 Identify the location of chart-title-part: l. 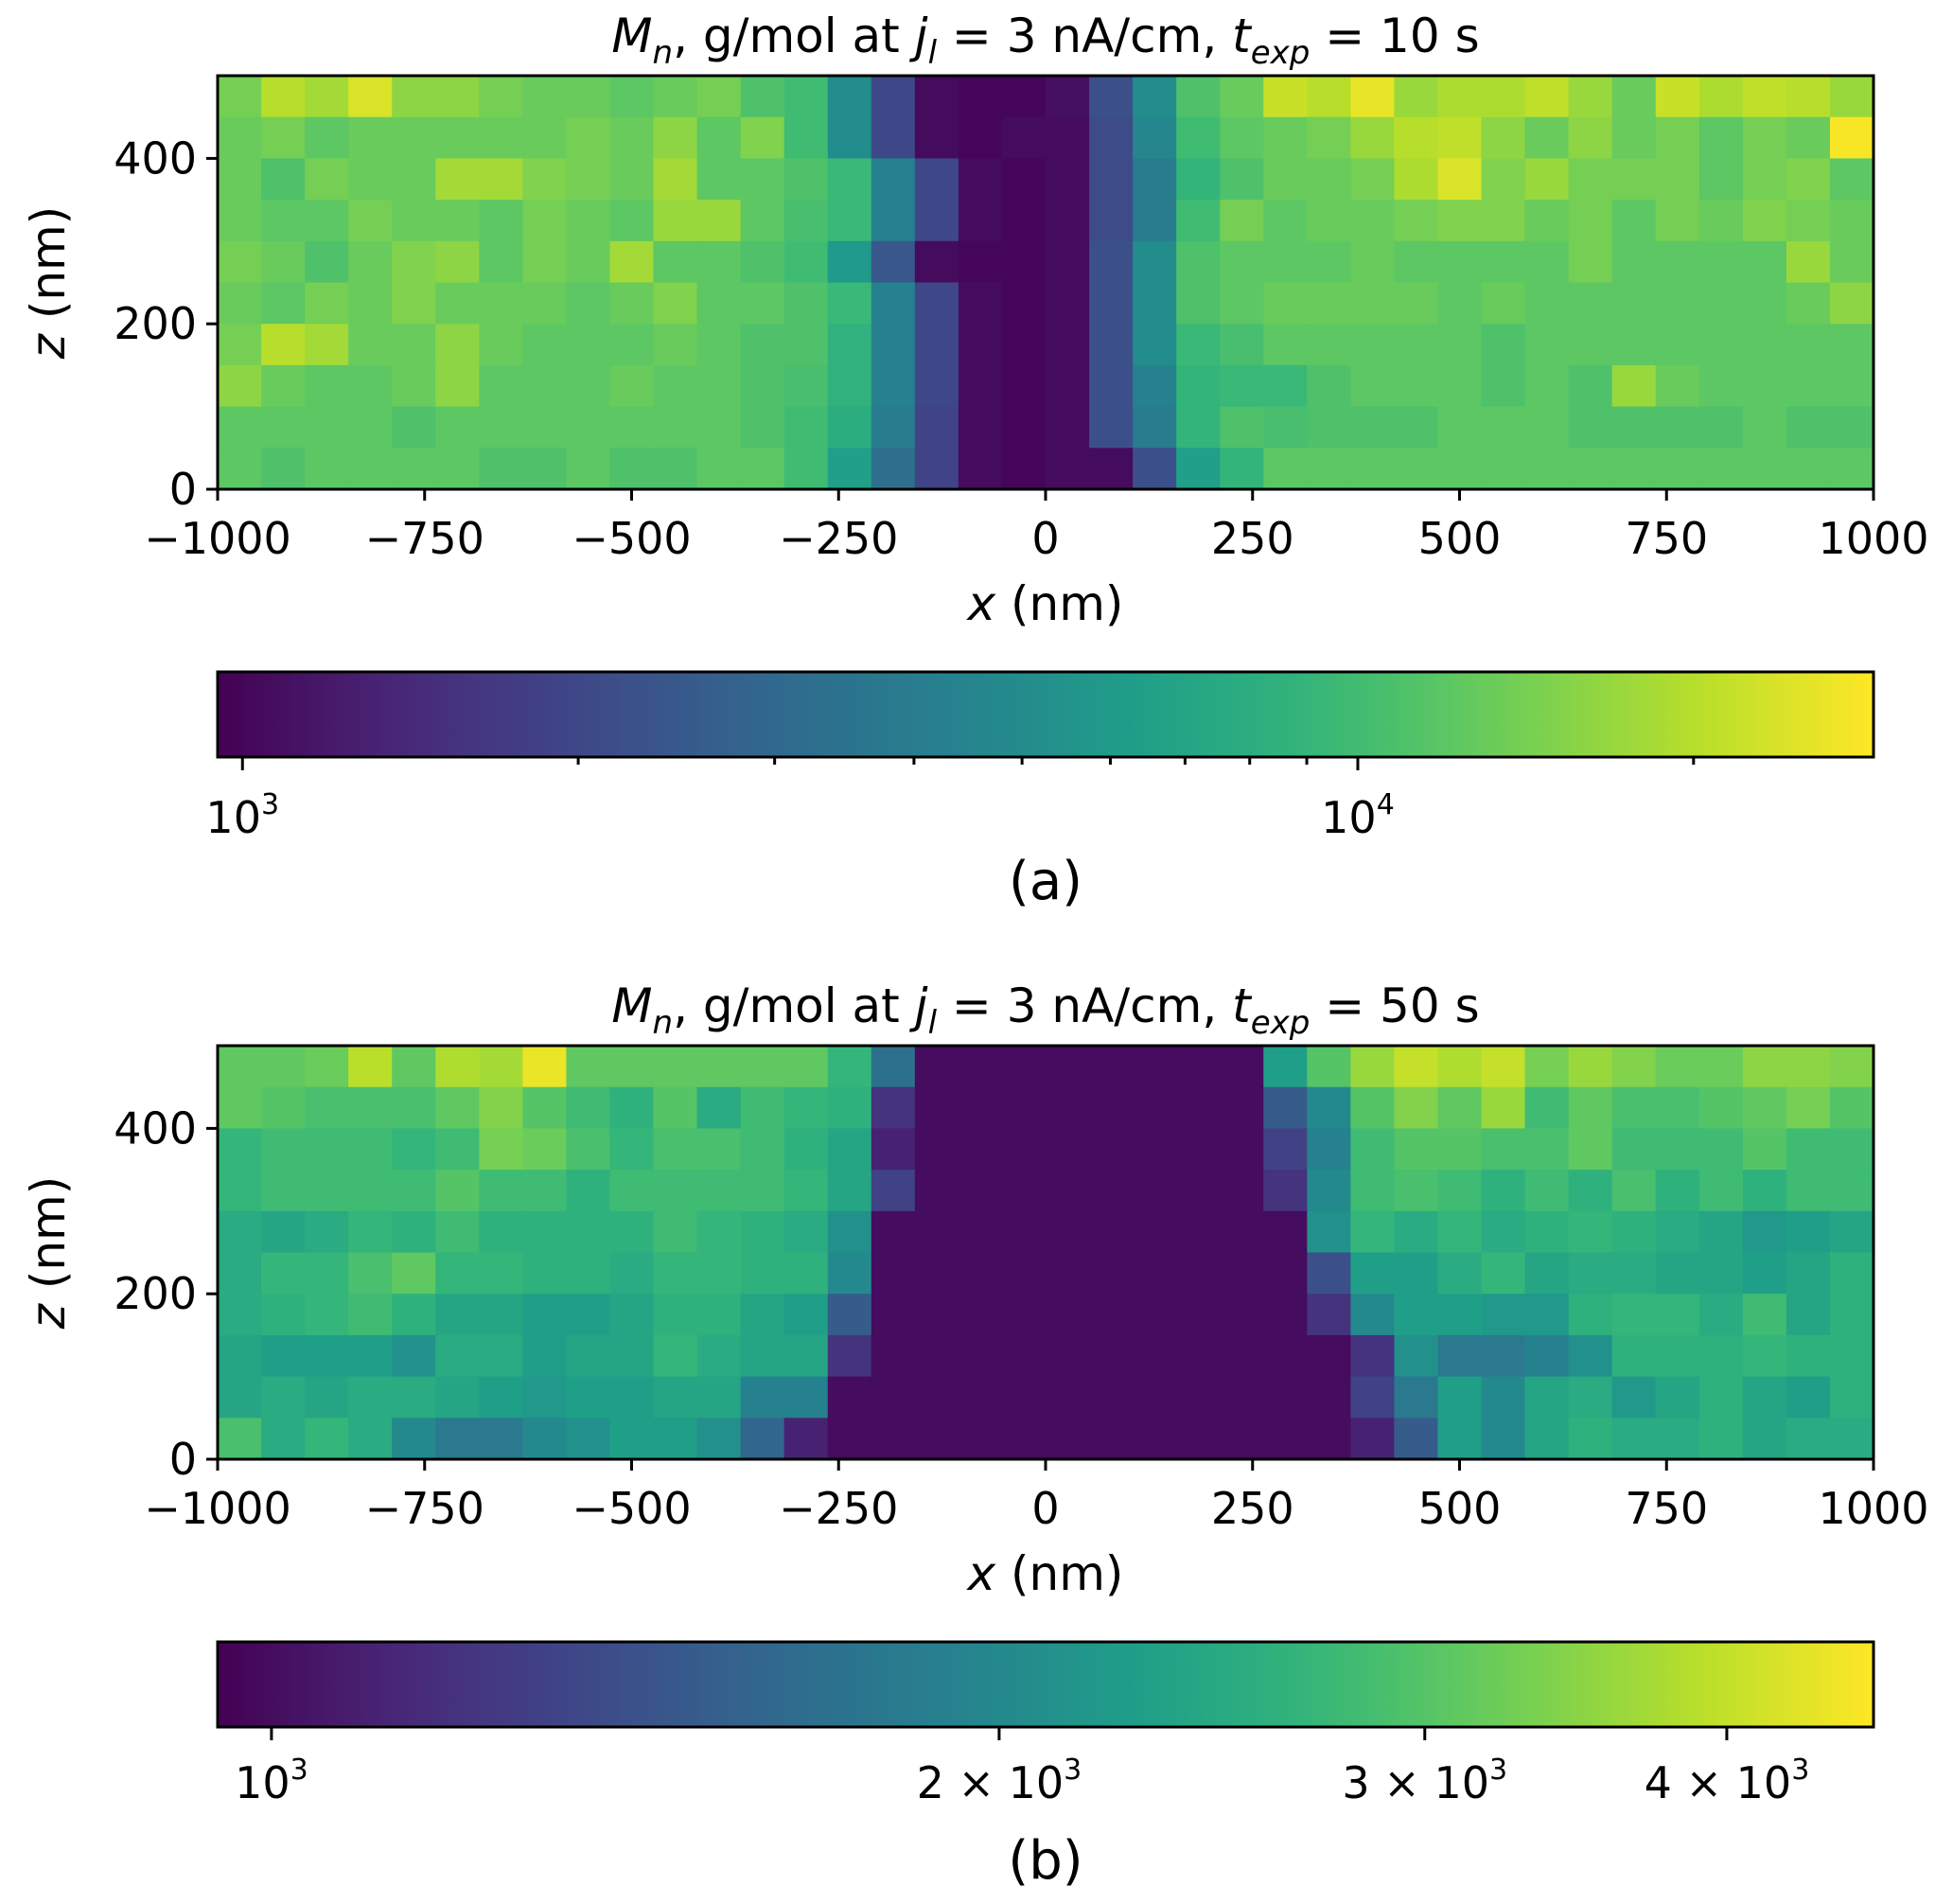
(933, 53).